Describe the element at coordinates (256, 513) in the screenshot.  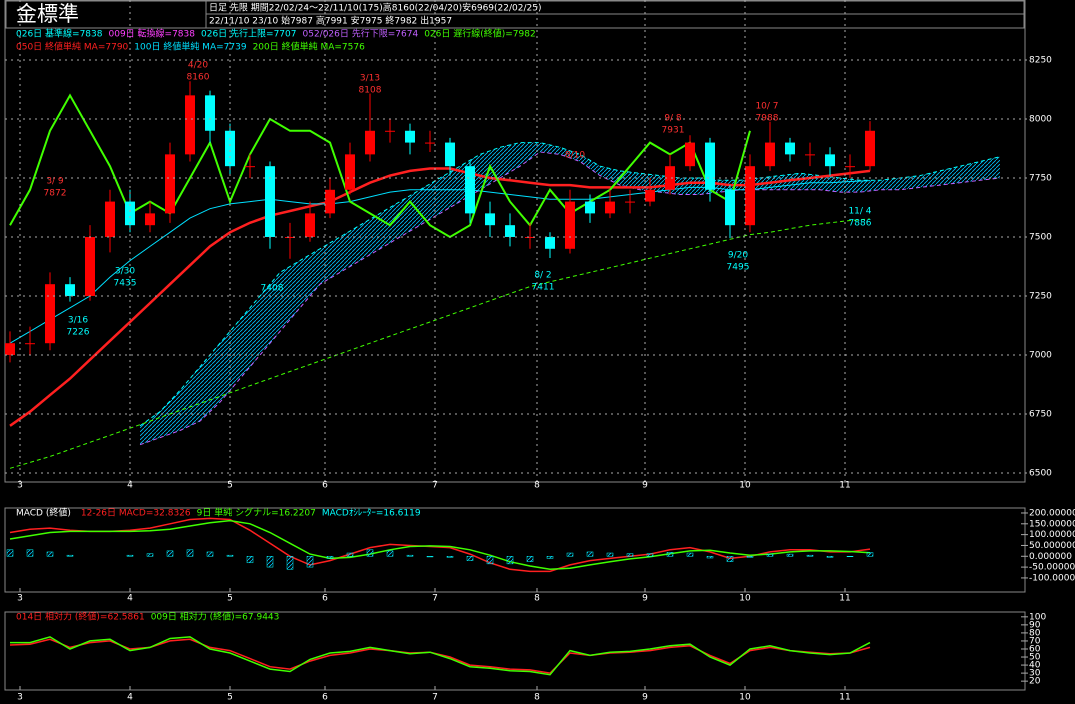
I see `legend-entry: 9日 単純 シグナル=16.2207` at that location.